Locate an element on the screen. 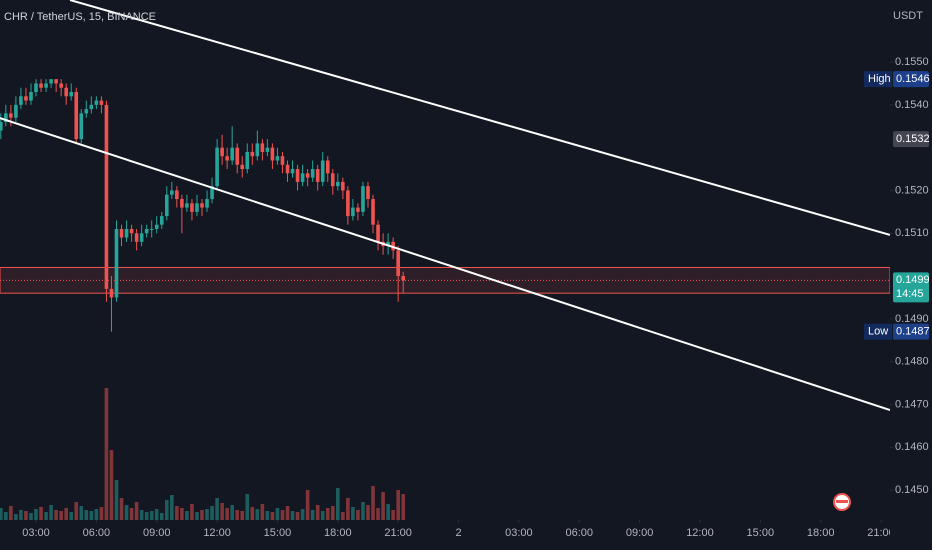 The height and width of the screenshot is (550, 932). y-tick-label: 0.1550 is located at coordinates (912, 62).